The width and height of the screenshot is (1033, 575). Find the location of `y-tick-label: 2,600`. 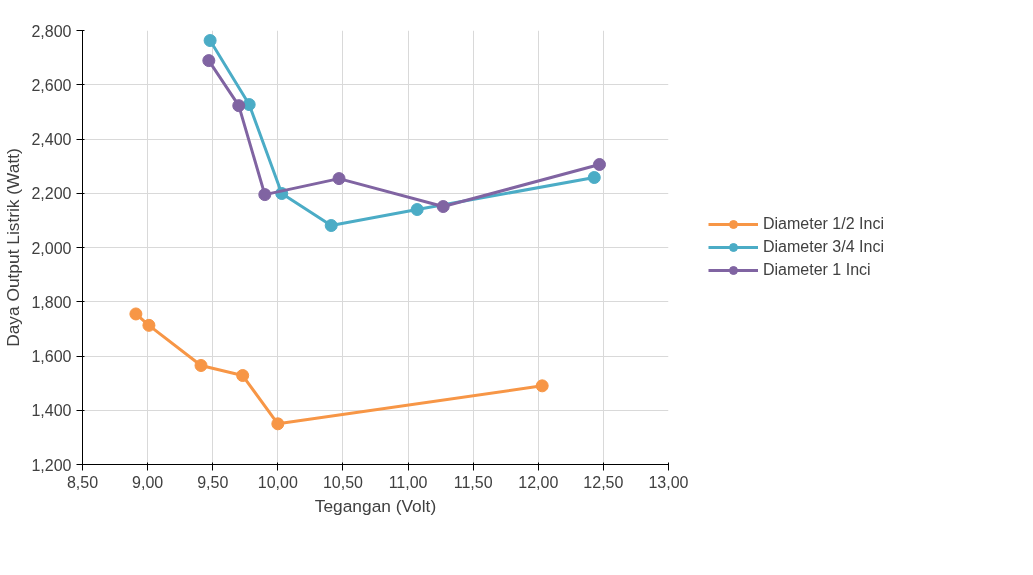

y-tick-label: 2,600 is located at coordinates (51, 85).